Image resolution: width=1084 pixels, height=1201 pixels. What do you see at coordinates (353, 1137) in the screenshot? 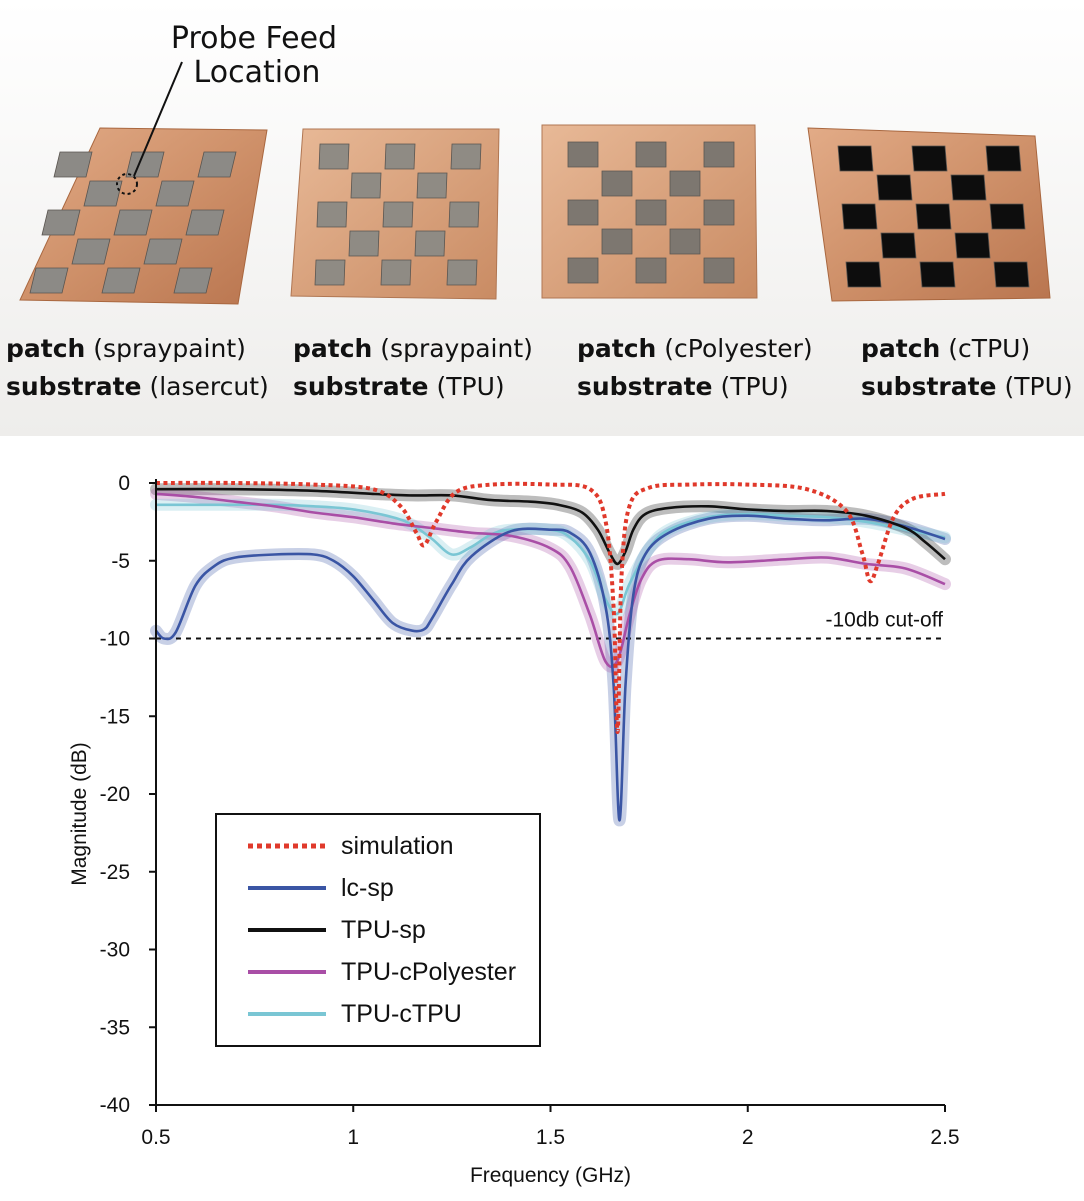
I see `x-tick-label: 1` at bounding box center [353, 1137].